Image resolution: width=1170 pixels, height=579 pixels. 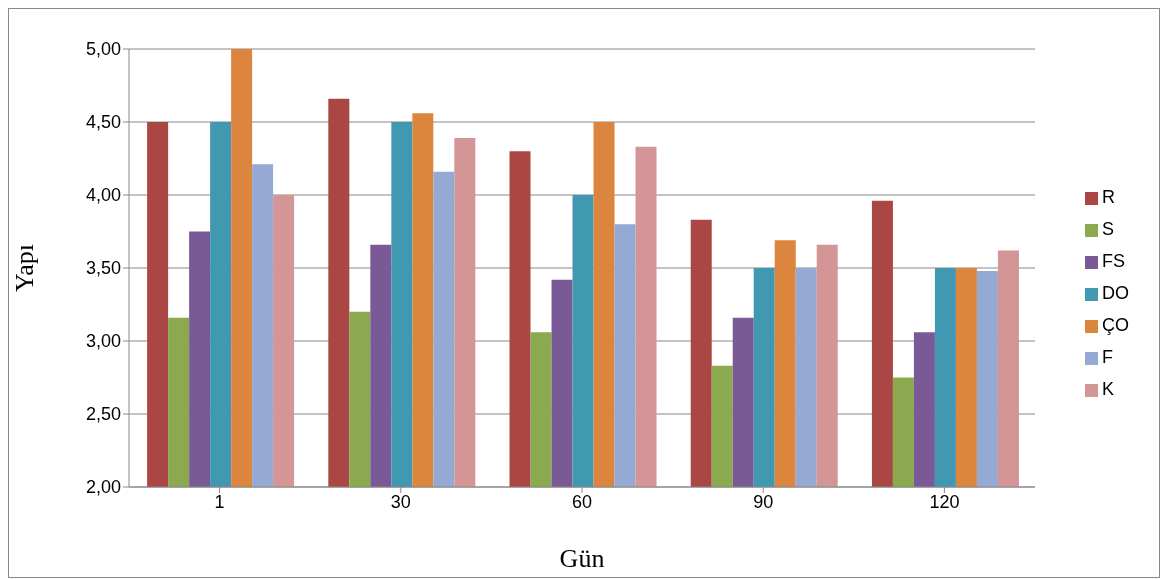 What do you see at coordinates (219, 501) in the screenshot?
I see `x-tick-label: 1` at bounding box center [219, 501].